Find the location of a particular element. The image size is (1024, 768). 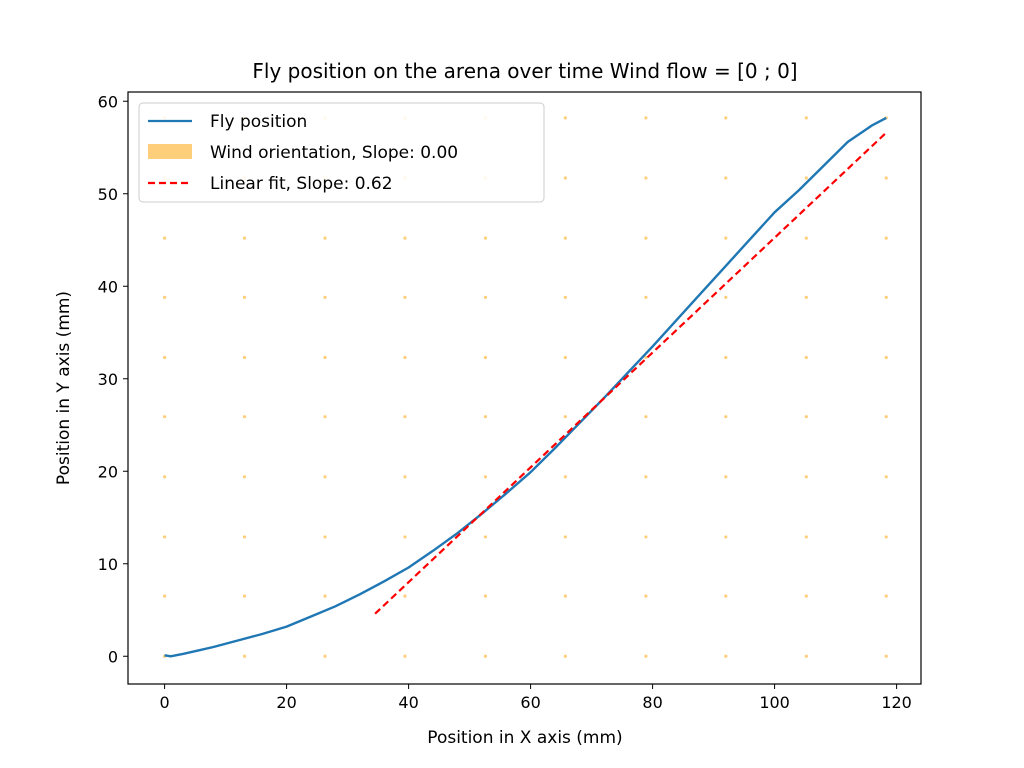

y-axis-label: Position in Y axis (mm) is located at coordinates (64, 388).